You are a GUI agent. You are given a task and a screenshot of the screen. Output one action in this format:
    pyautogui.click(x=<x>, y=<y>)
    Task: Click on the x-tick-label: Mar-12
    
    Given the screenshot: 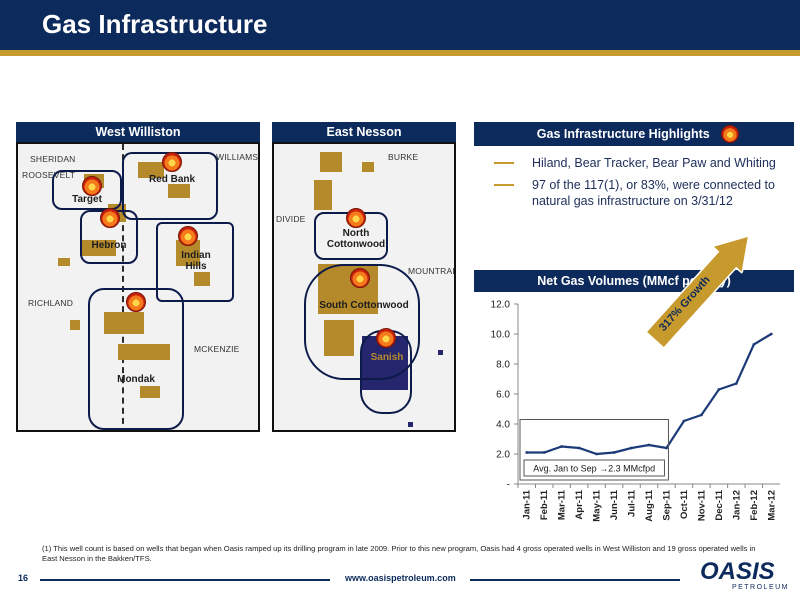 What is the action you would take?
    pyautogui.click(x=771, y=505)
    